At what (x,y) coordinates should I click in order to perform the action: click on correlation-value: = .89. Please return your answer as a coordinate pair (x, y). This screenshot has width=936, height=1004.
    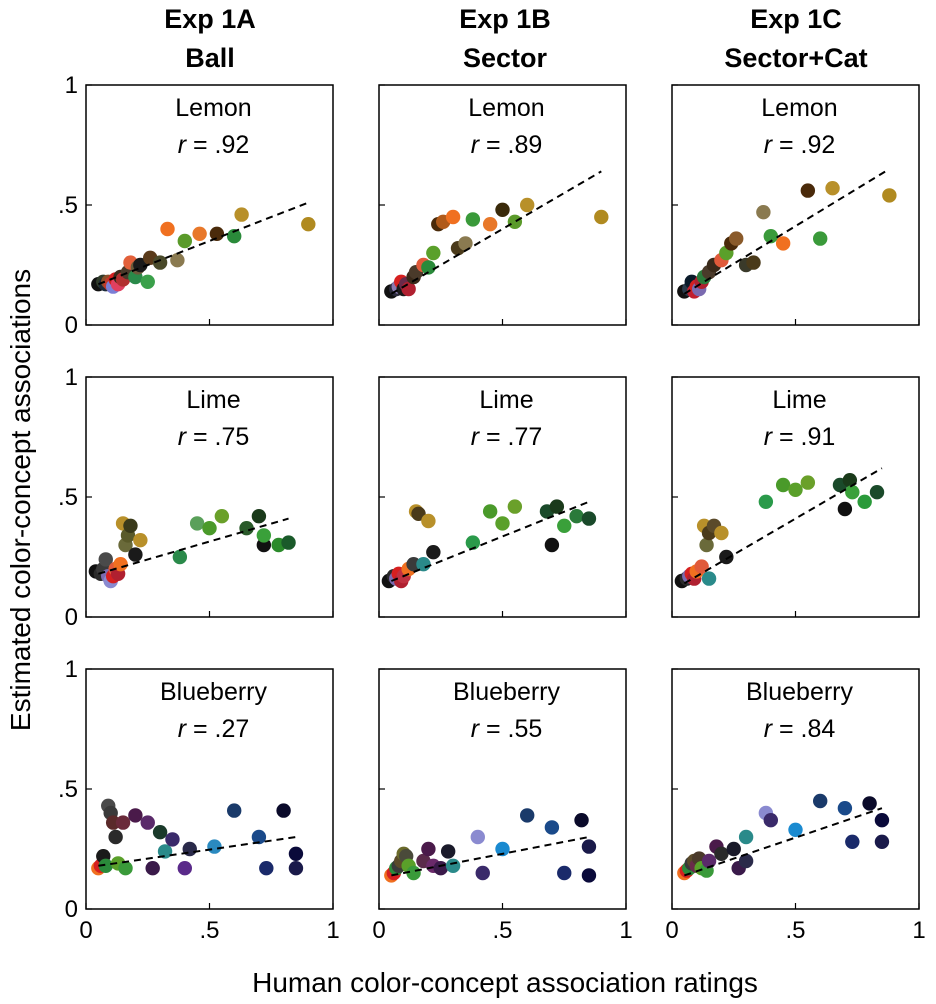
    Looking at the image, I should click on (510, 145).